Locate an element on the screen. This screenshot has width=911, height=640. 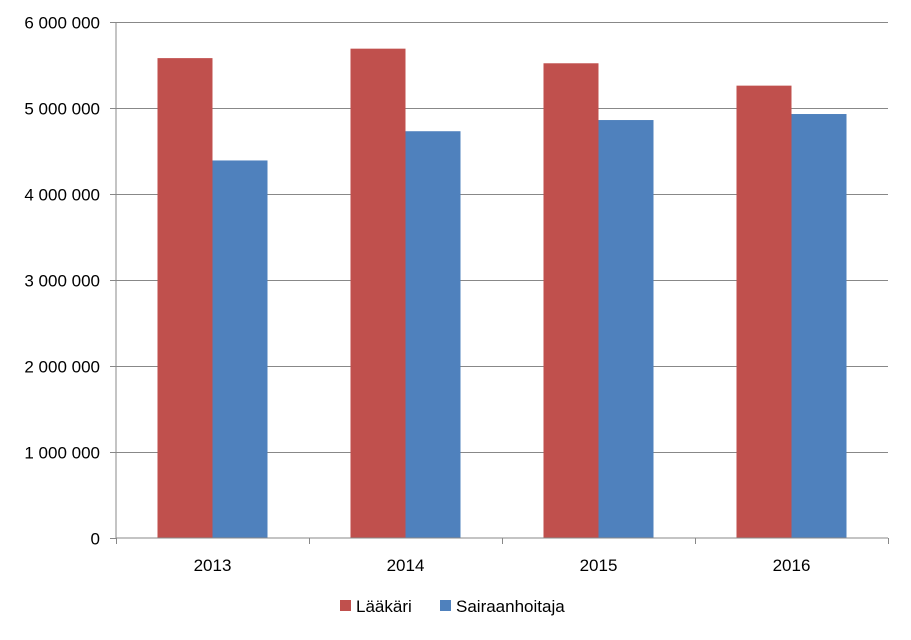
y-tick-label: 1 000 000 is located at coordinates (62, 453).